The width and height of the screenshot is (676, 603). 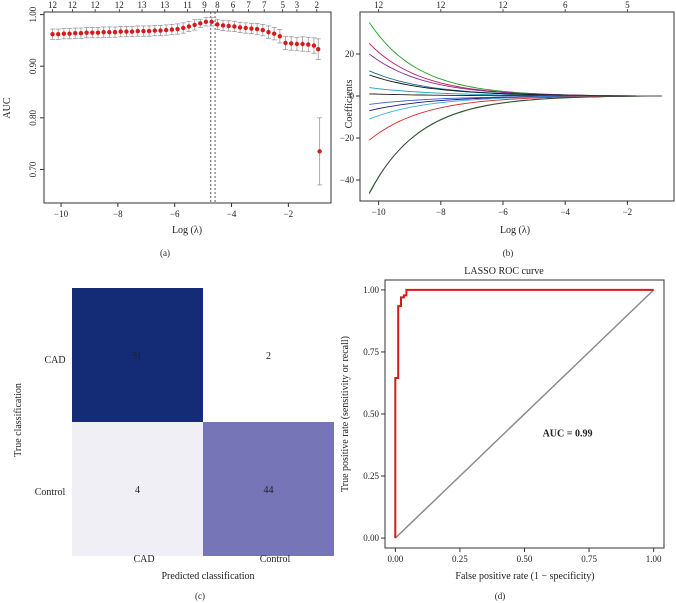 I want to click on panel-a-top-tick-label: 6, so click(x=233, y=5).